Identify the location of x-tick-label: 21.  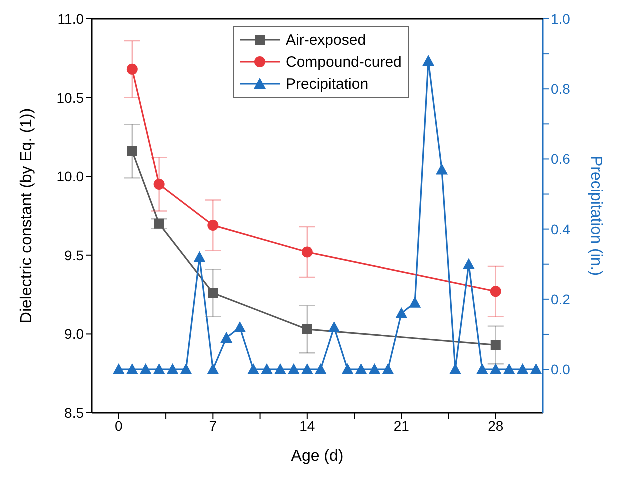
(402, 426).